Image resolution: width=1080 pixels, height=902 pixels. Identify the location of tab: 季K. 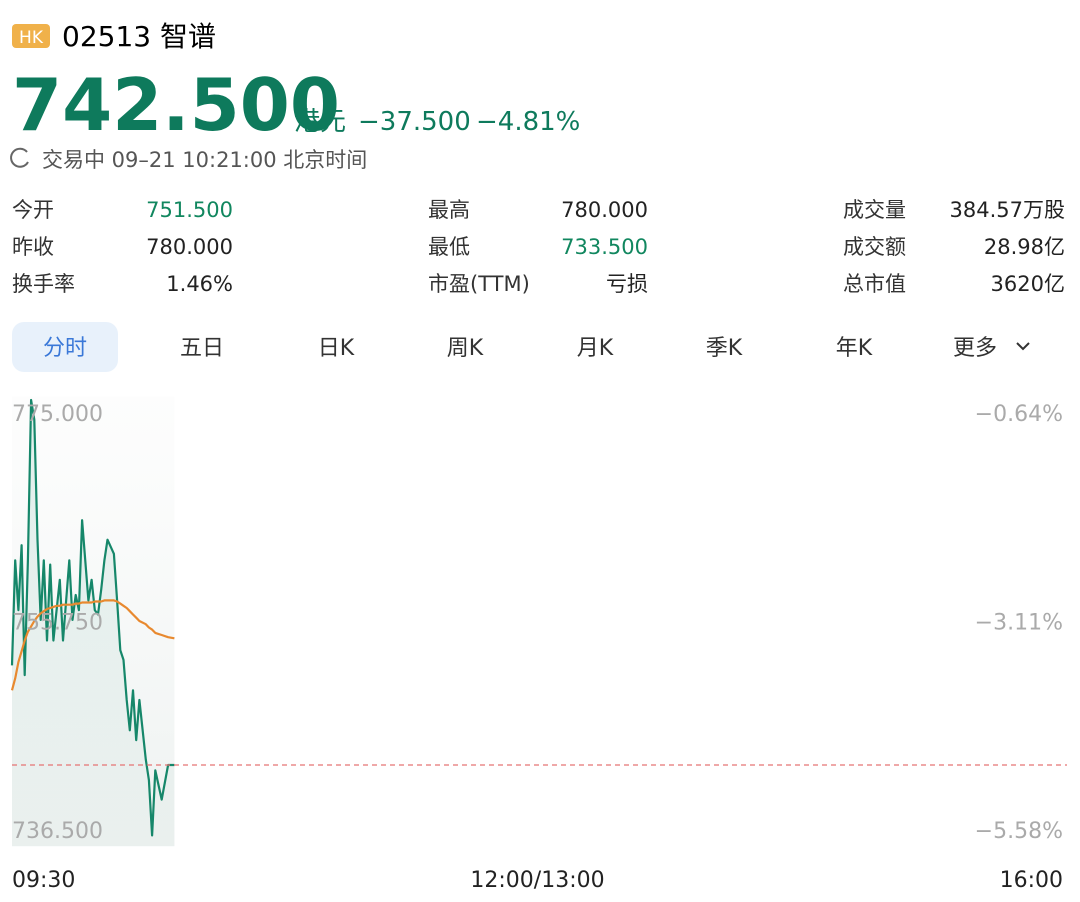
(724, 348).